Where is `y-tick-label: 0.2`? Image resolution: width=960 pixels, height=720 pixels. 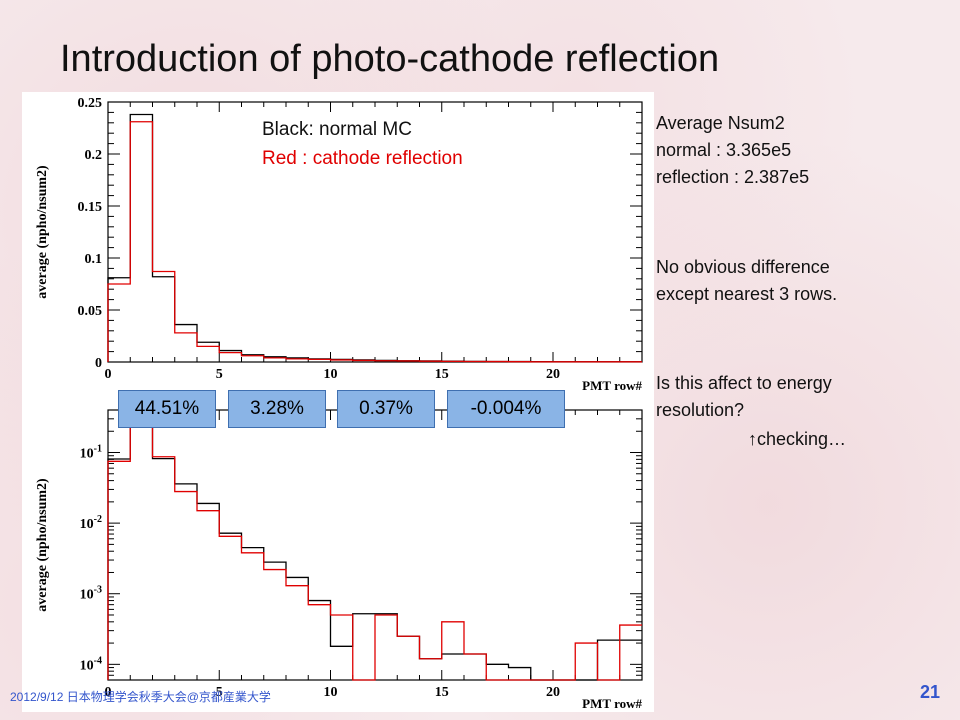 y-tick-label: 0.2 is located at coordinates (94, 155).